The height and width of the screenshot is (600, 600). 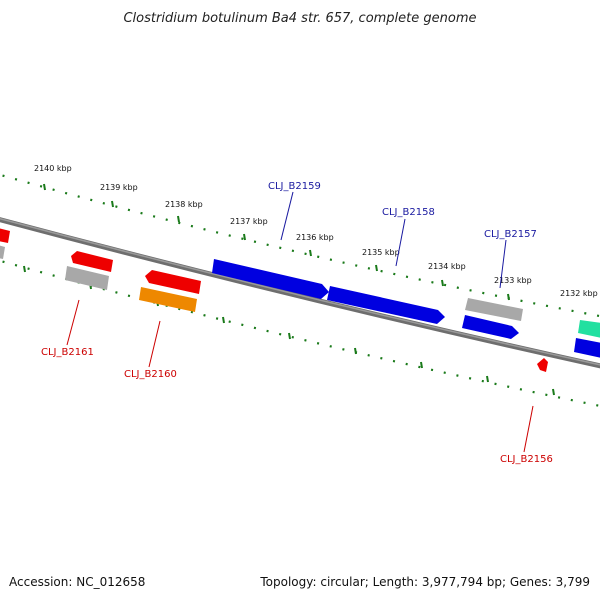 I want to click on gene-label-CLJ_B2157: CLJ_B2157, so click(x=510, y=234).